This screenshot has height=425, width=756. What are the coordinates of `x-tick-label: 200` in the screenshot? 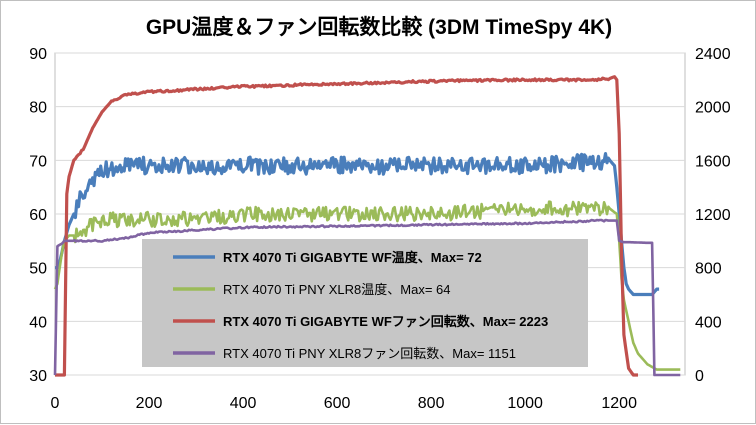 It's located at (149, 403).